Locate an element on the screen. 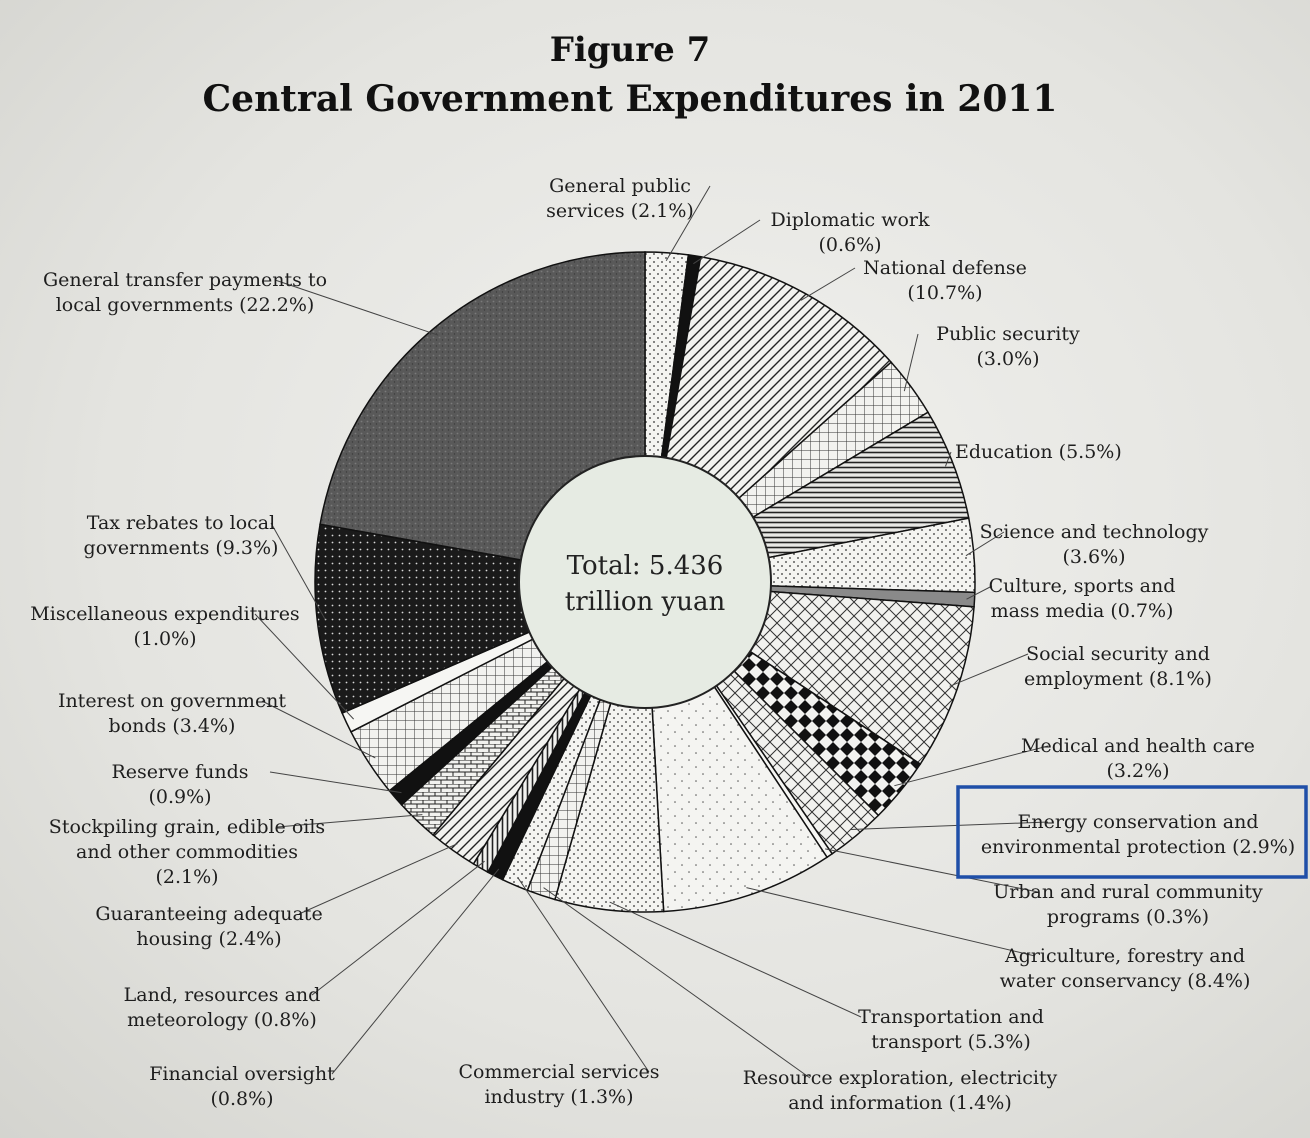  label-line: Interest on government is located at coordinates (172, 701).